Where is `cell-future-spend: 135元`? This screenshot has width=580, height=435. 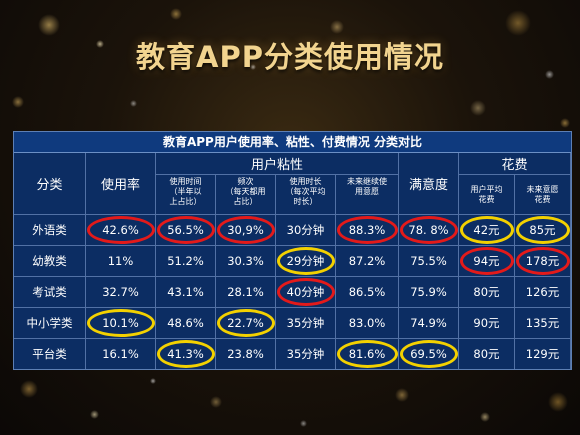 cell-future-spend: 135元 is located at coordinates (543, 323).